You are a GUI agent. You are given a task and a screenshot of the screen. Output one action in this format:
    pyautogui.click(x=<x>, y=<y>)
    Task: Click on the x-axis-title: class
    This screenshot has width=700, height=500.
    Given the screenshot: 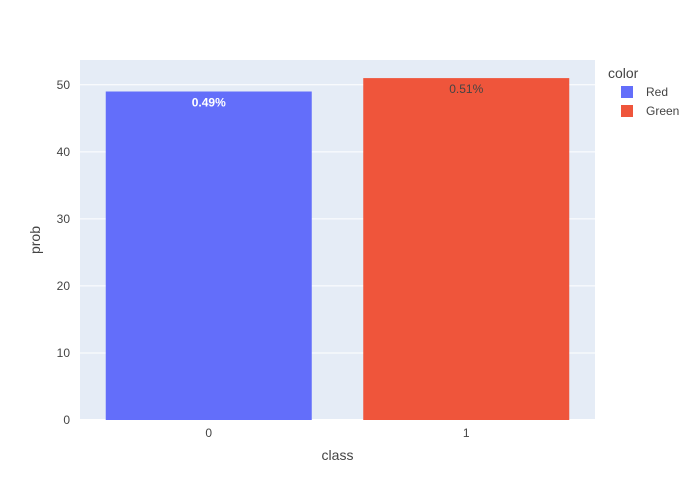 What is the action you would take?
    pyautogui.click(x=338, y=455)
    